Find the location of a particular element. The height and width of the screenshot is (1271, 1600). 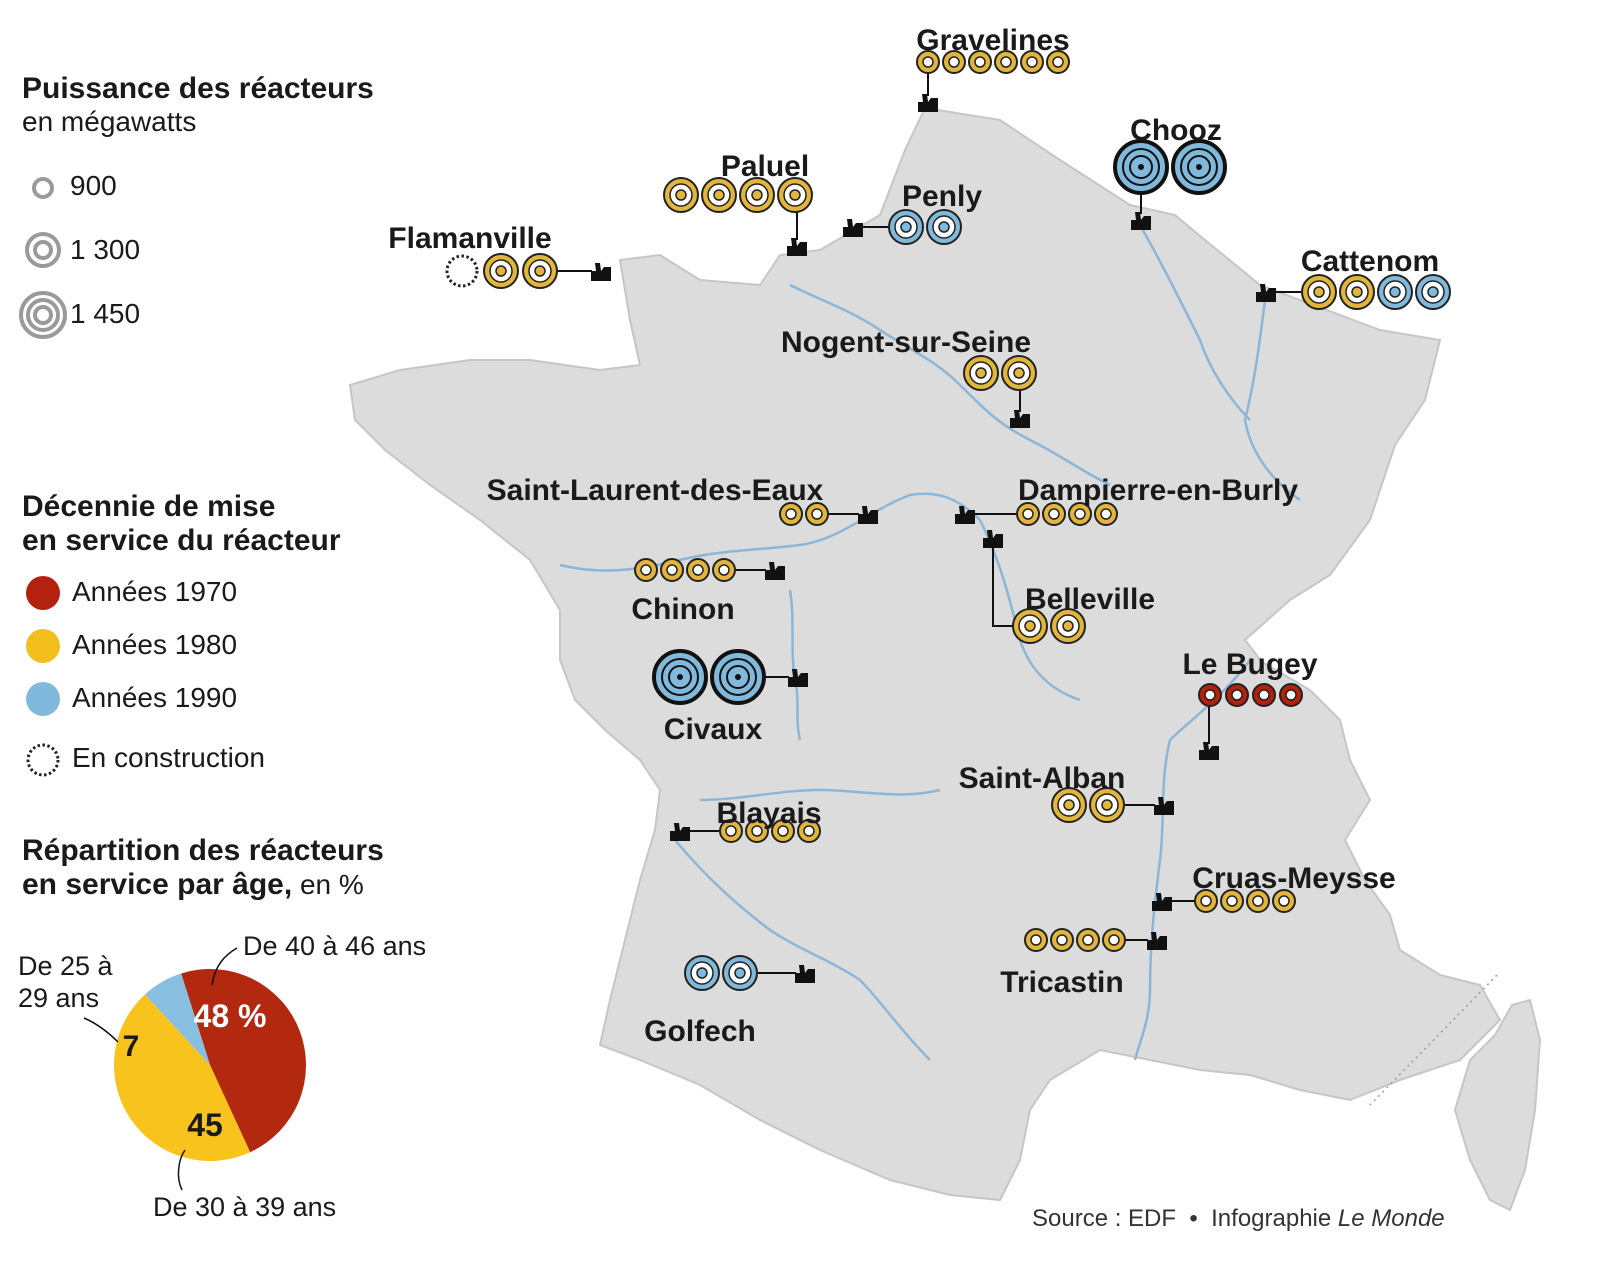

legend-power-subtitle: en mégawatts is located at coordinates (109, 121).